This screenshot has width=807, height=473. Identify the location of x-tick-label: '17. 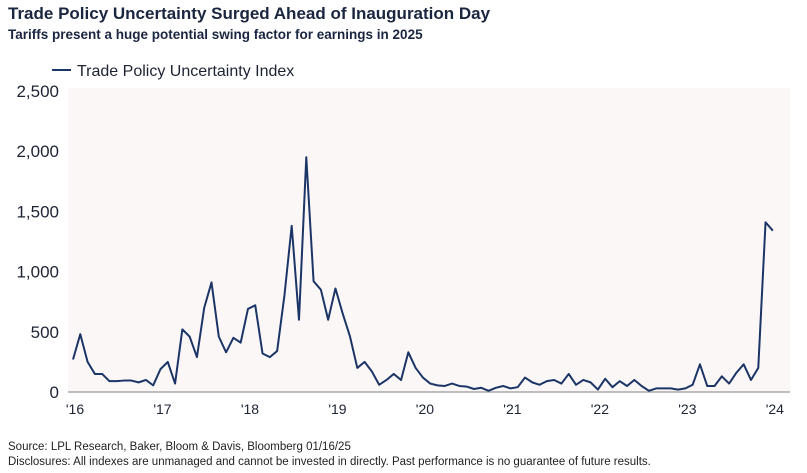
(162, 409).